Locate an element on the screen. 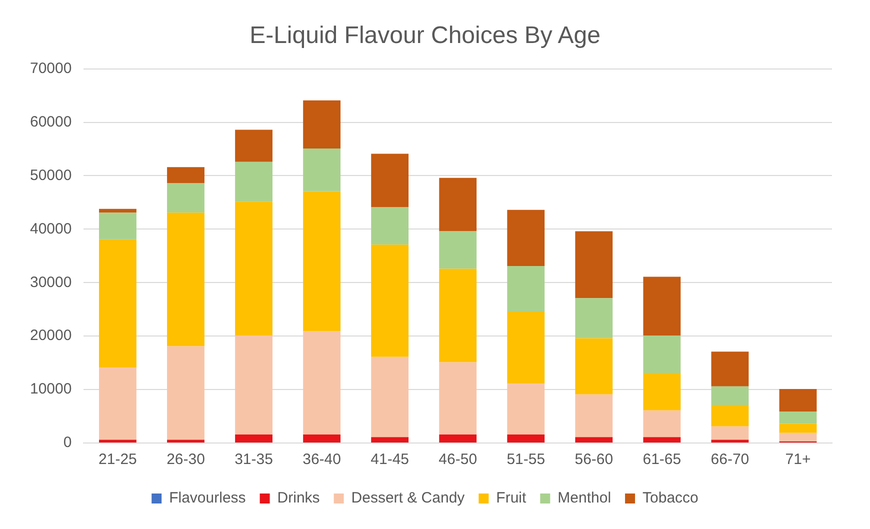 This screenshot has height=529, width=870. x-tick-label: 71+ is located at coordinates (798, 459).